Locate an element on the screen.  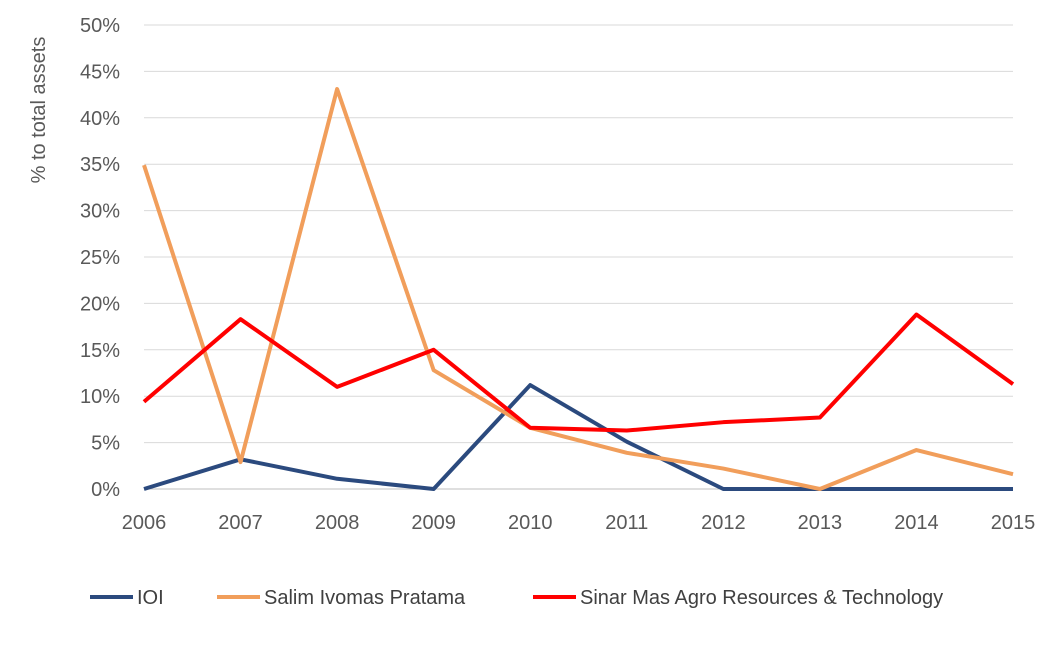
y-tick-label: 15% is located at coordinates (100, 351).